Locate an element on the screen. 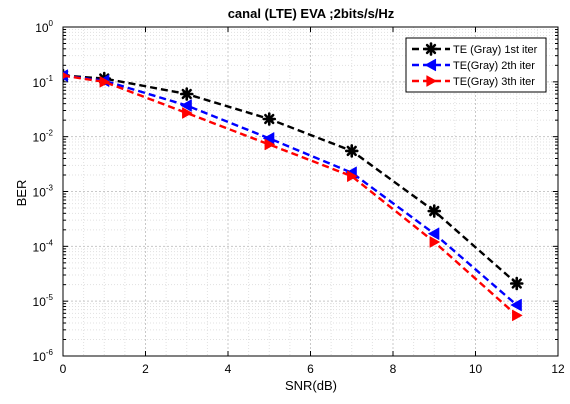 This screenshot has height=404, width=570. y-tick-label: 10⁻² is located at coordinates (43, 137).